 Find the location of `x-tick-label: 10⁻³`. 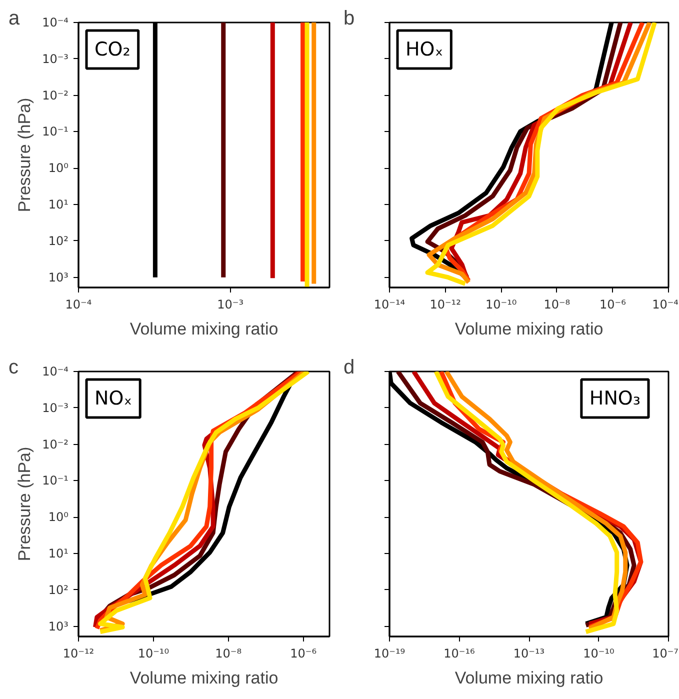

x-tick-label: 10⁻³ is located at coordinates (230, 305).